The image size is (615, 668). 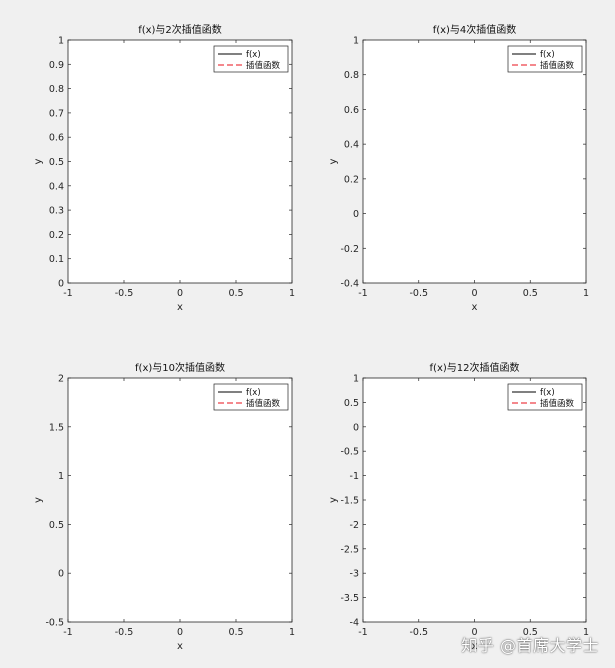 I want to click on y-tick-label: 2, so click(x=61, y=379).